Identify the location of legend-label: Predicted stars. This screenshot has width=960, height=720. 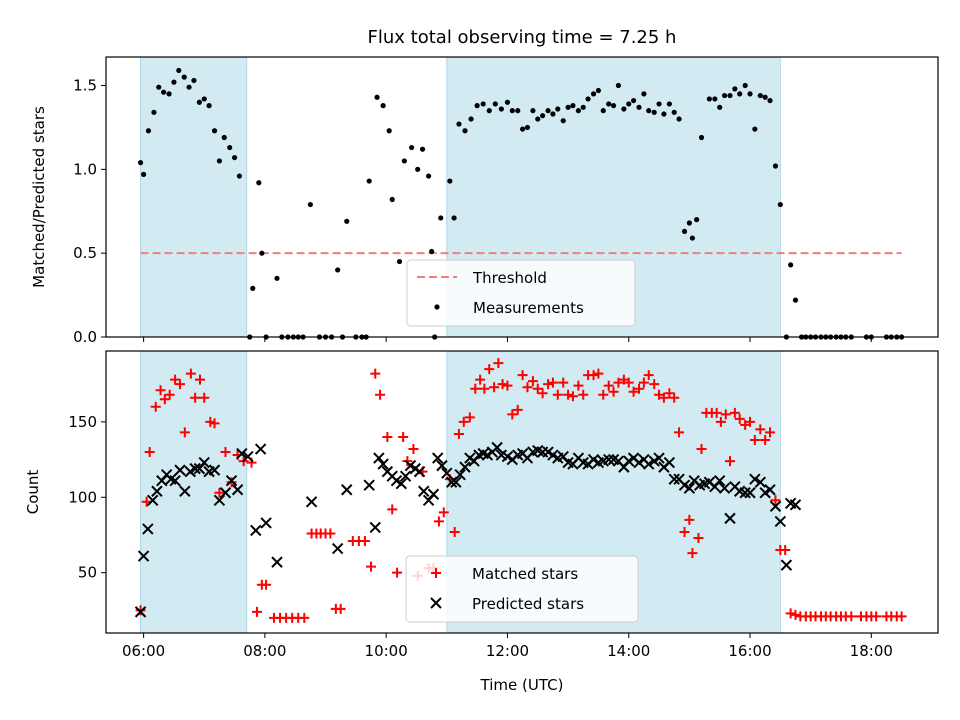
(528, 604).